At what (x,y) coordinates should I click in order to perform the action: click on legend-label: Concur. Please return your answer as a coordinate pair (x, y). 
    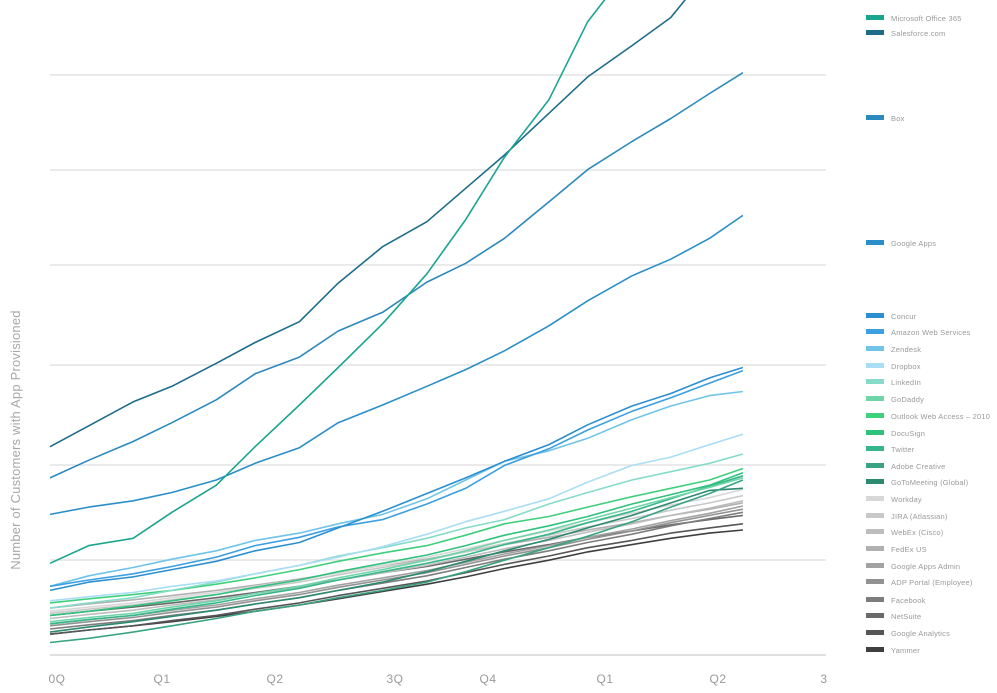
    Looking at the image, I should click on (904, 316).